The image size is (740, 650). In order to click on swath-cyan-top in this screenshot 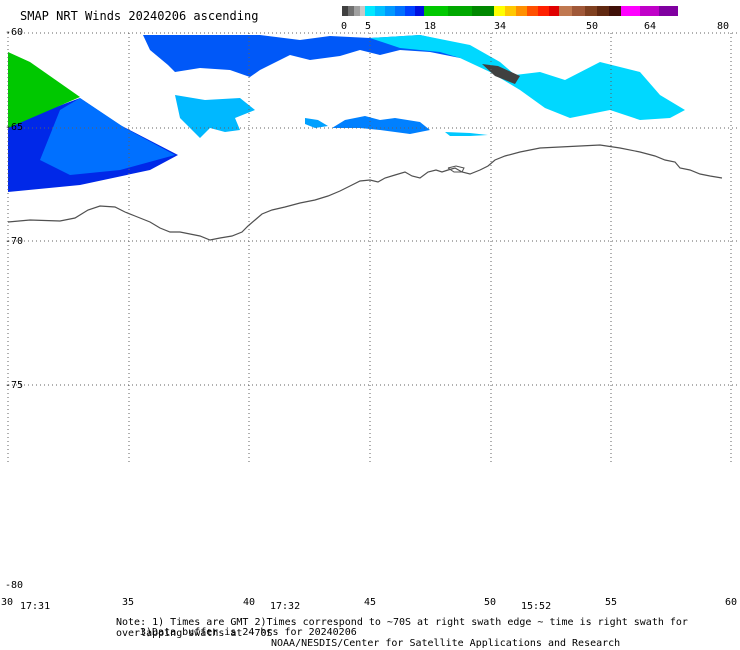, I will do `click(527, 77)`.